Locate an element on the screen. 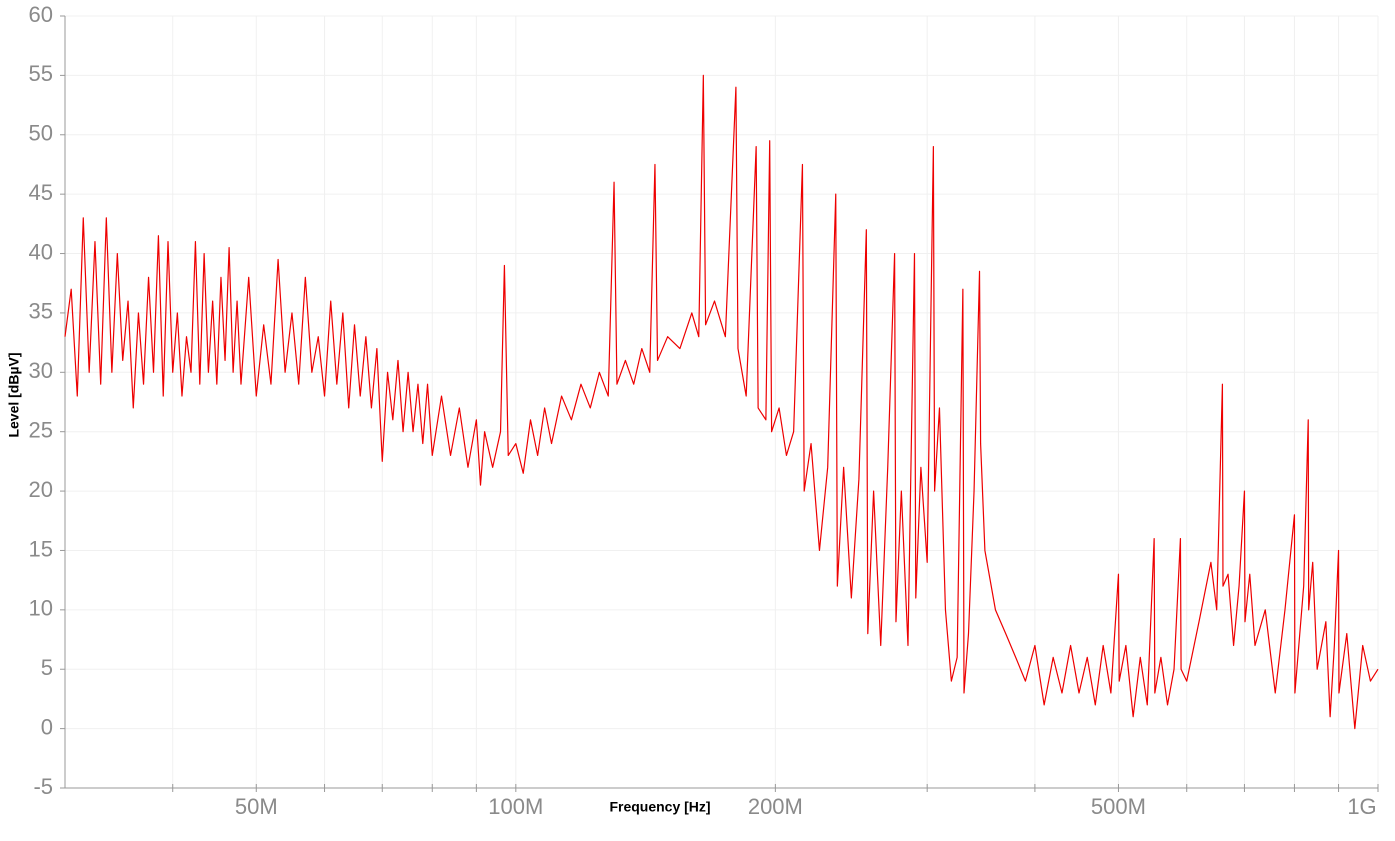  x-axis-title: Frequency [Hz] is located at coordinates (659, 807).